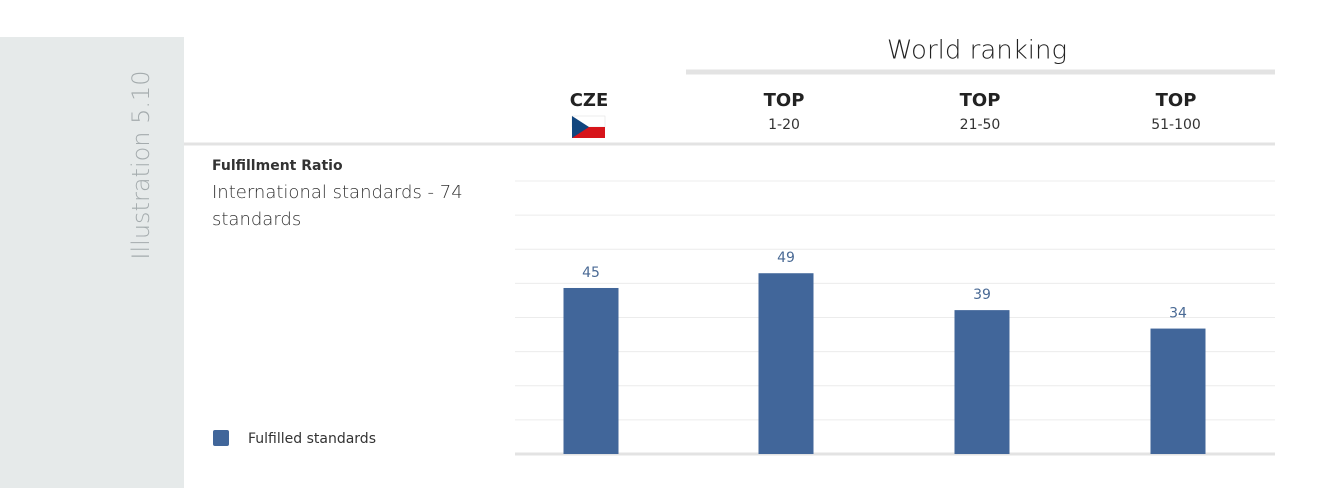 This screenshot has width=1335, height=495. What do you see at coordinates (221, 438) in the screenshot?
I see `legend-swatch` at bounding box center [221, 438].